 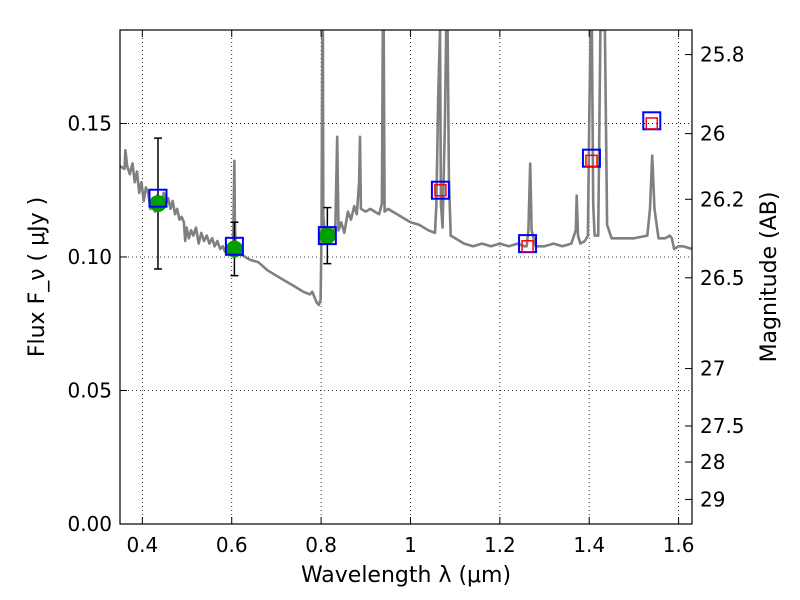 I want to click on x-tick-label: 1.2, so click(x=500, y=545).